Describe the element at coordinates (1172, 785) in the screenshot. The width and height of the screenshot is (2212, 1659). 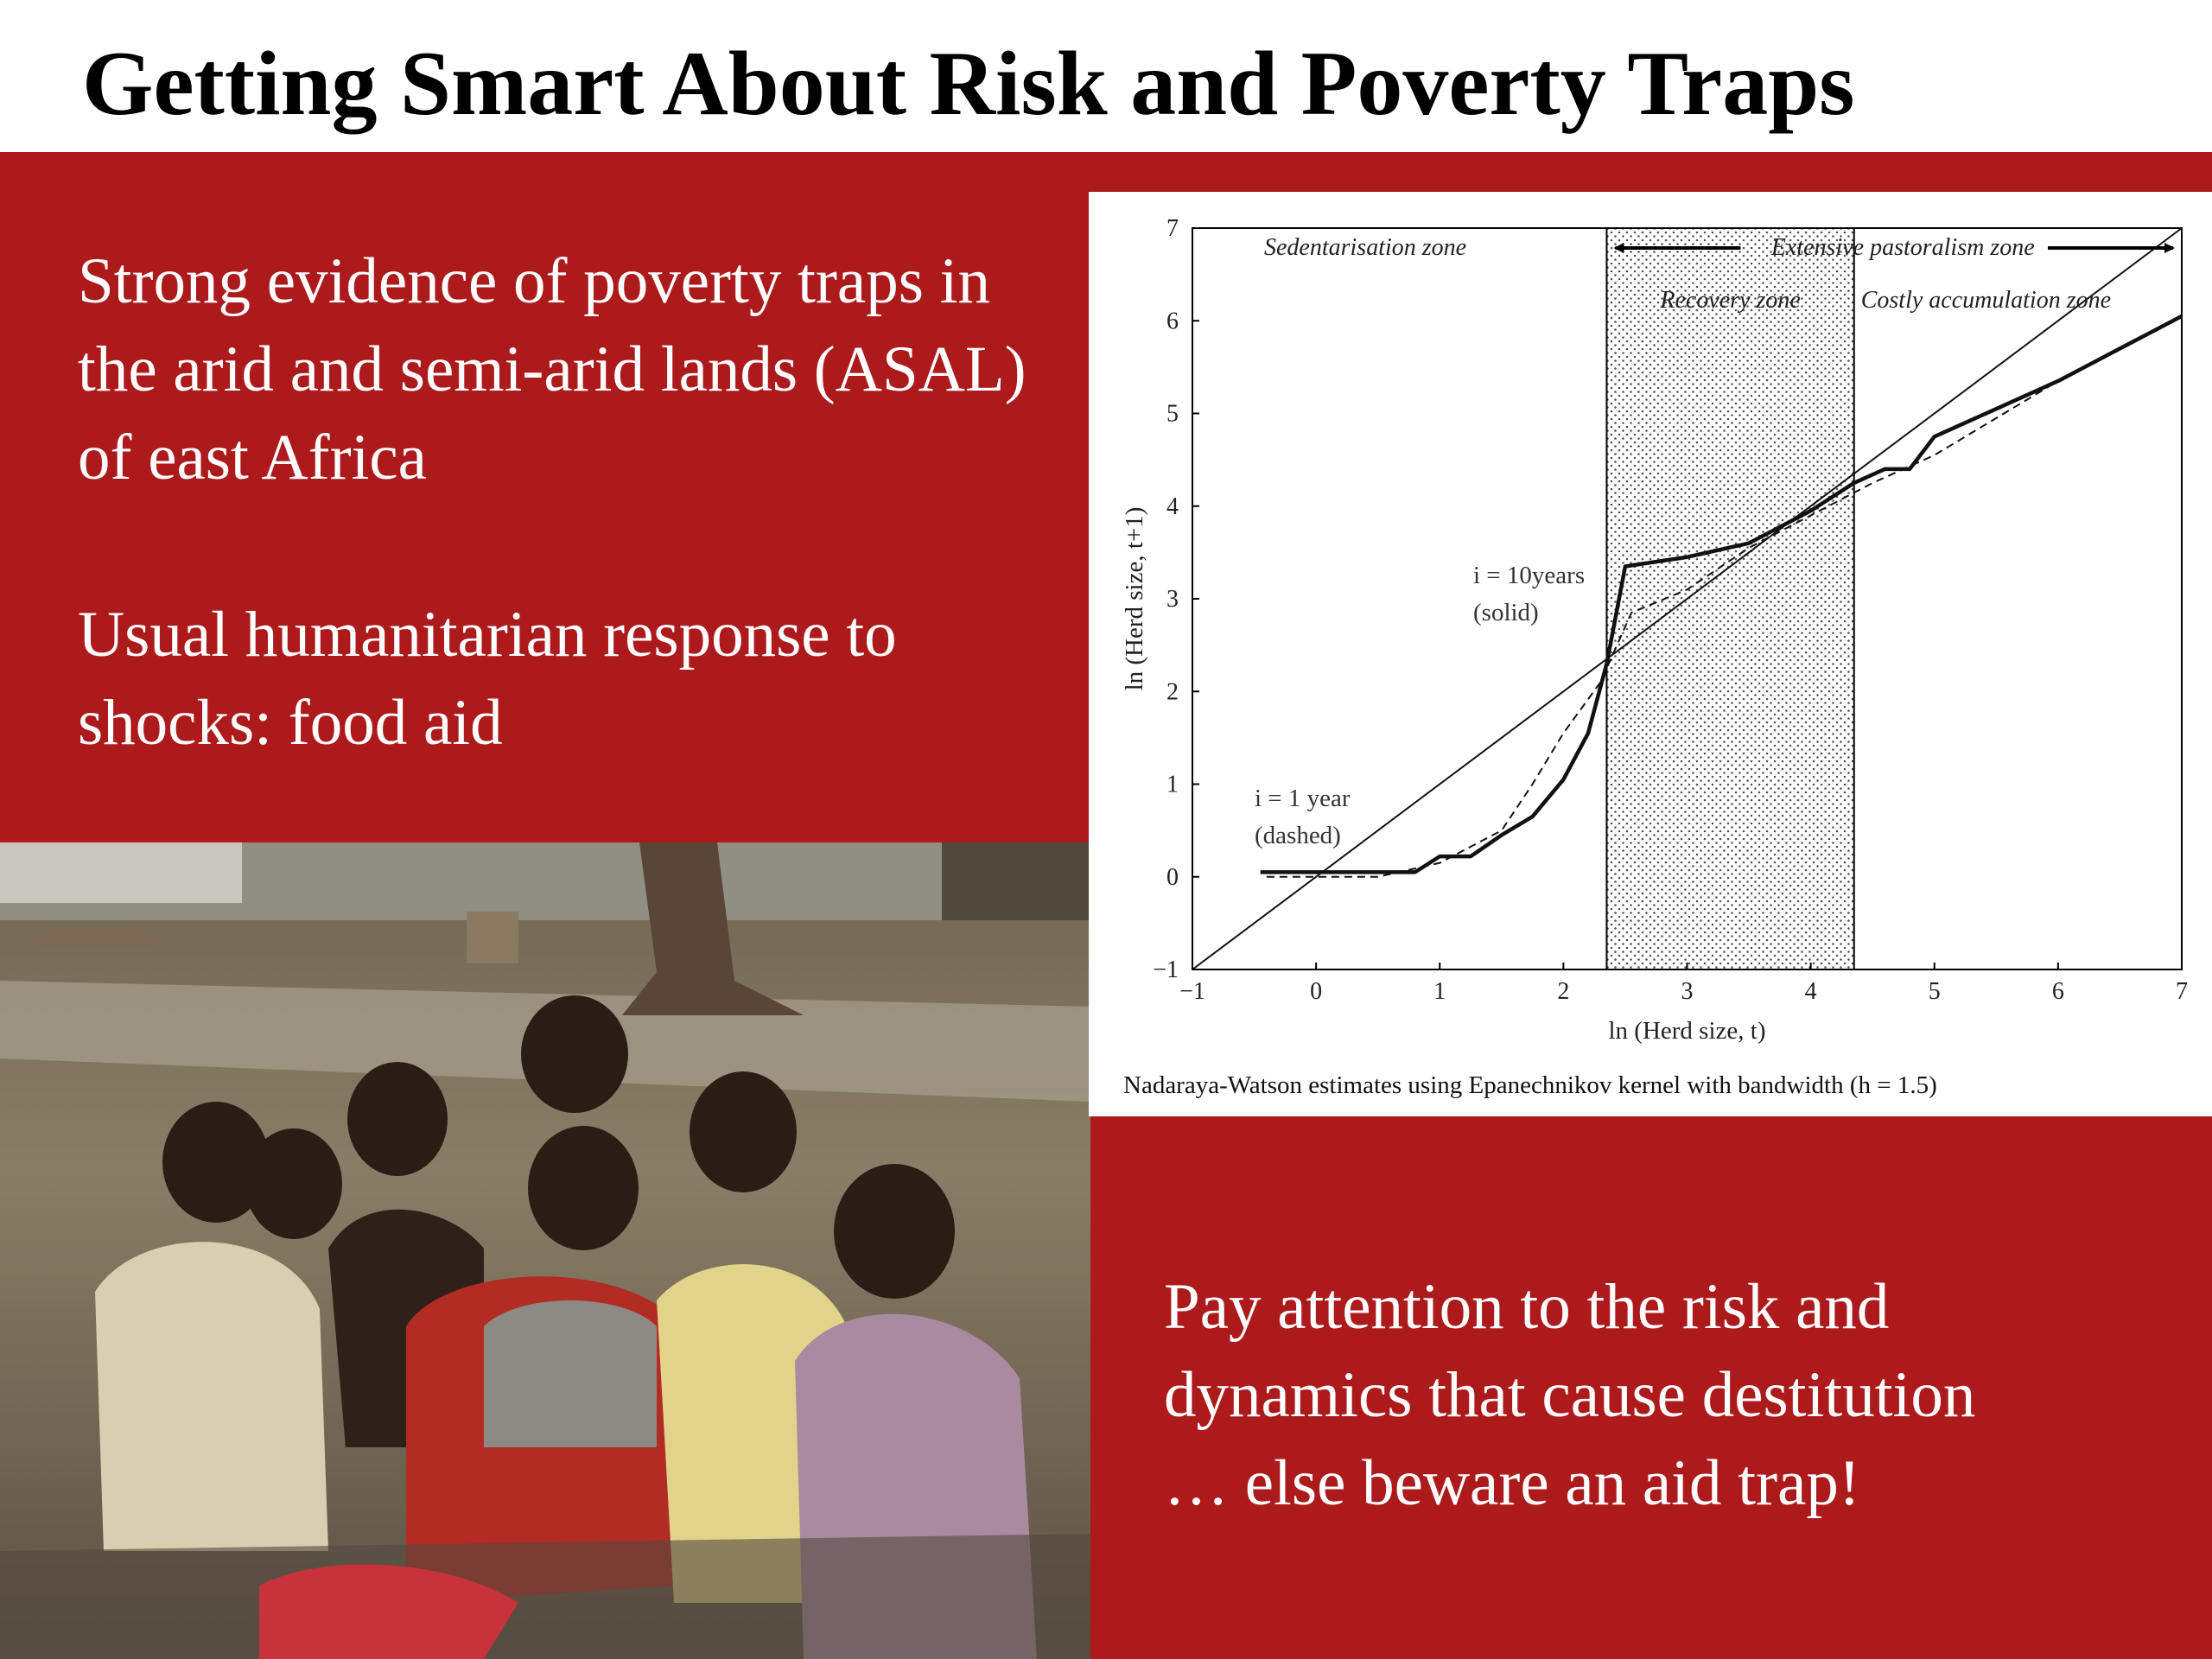
I see `y-tick-label: 1` at that location.